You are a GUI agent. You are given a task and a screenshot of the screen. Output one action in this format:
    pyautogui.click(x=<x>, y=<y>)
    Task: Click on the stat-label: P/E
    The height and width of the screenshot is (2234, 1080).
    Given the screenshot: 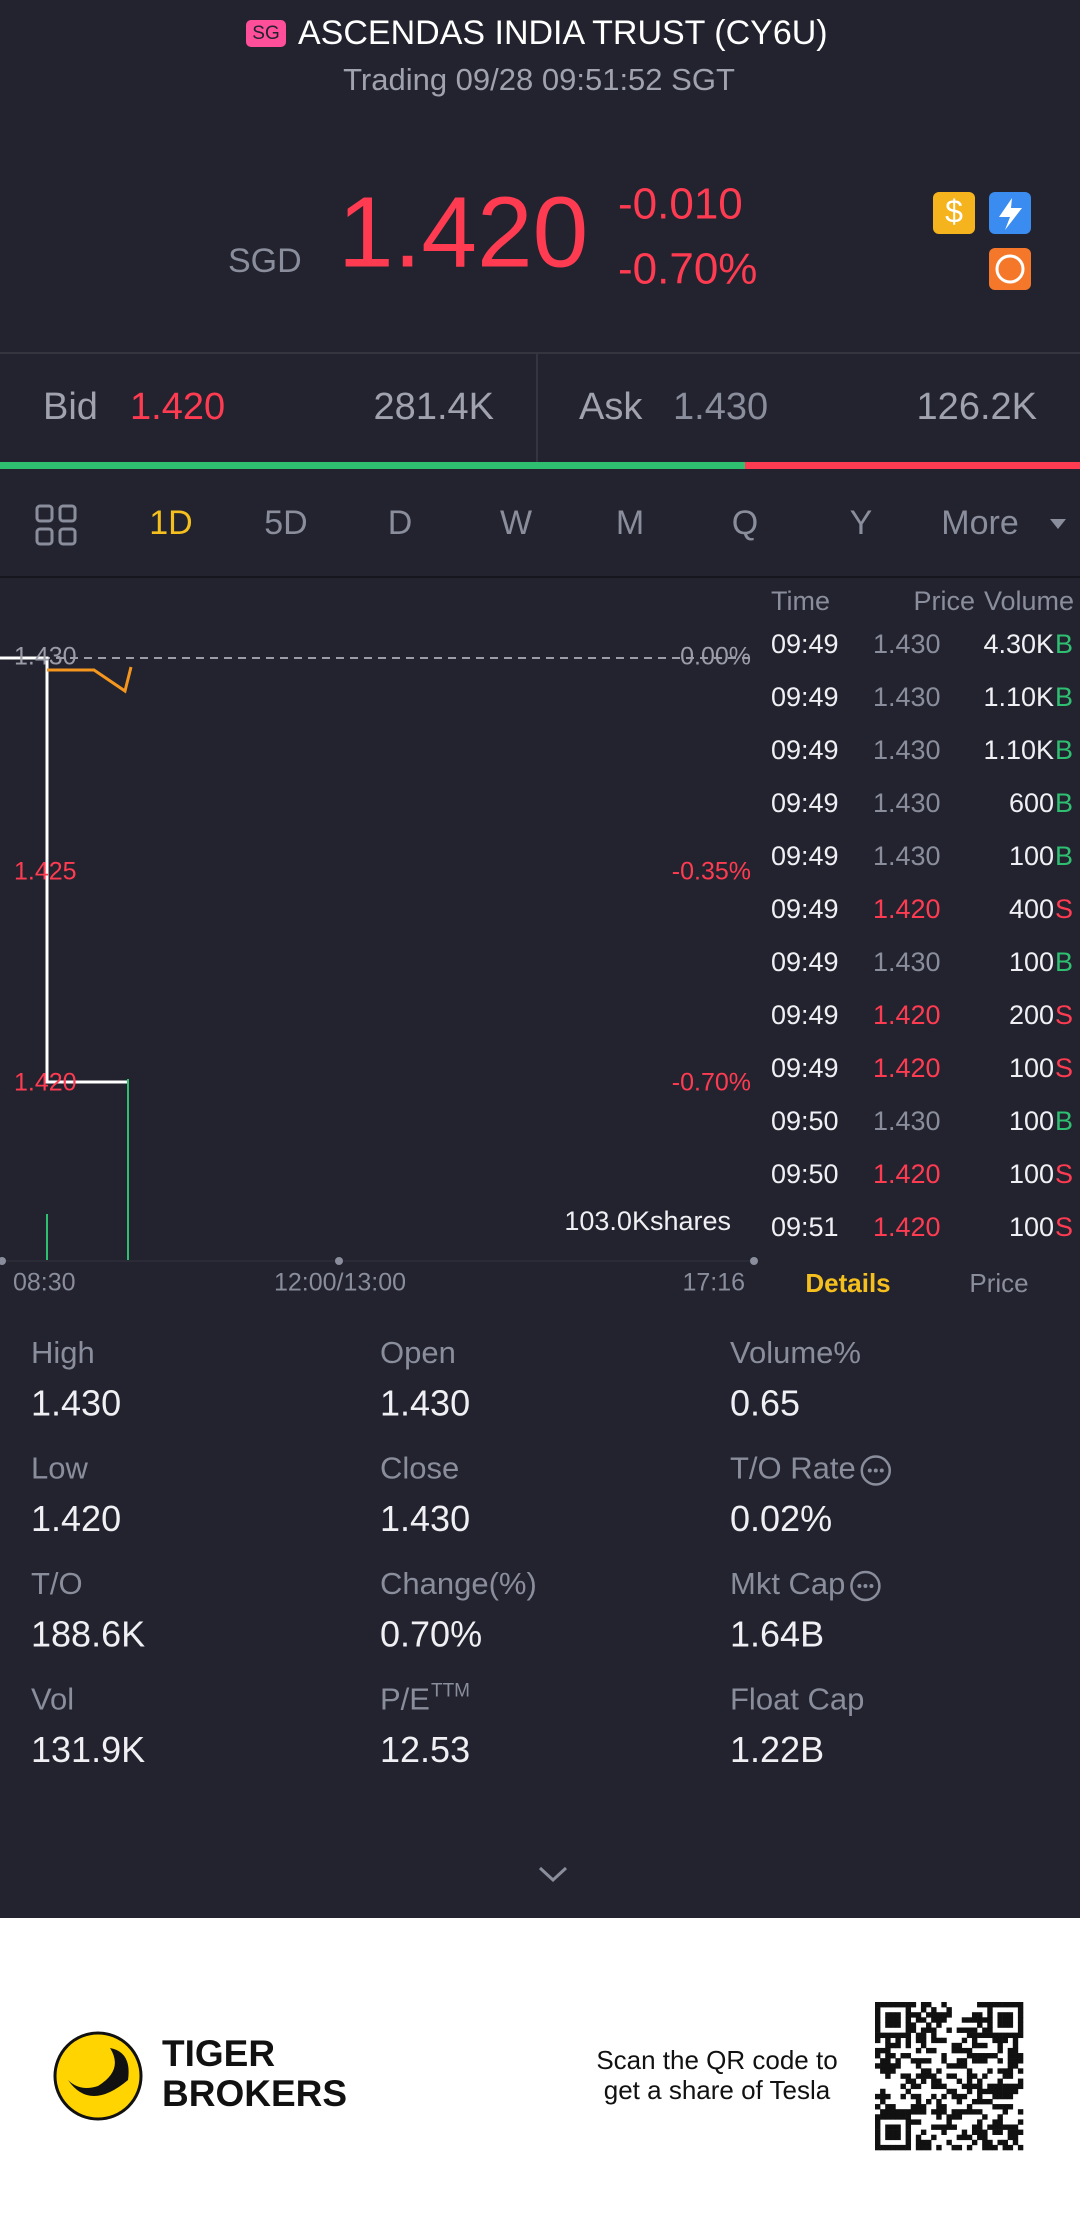 What is the action you would take?
    pyautogui.click(x=405, y=1699)
    